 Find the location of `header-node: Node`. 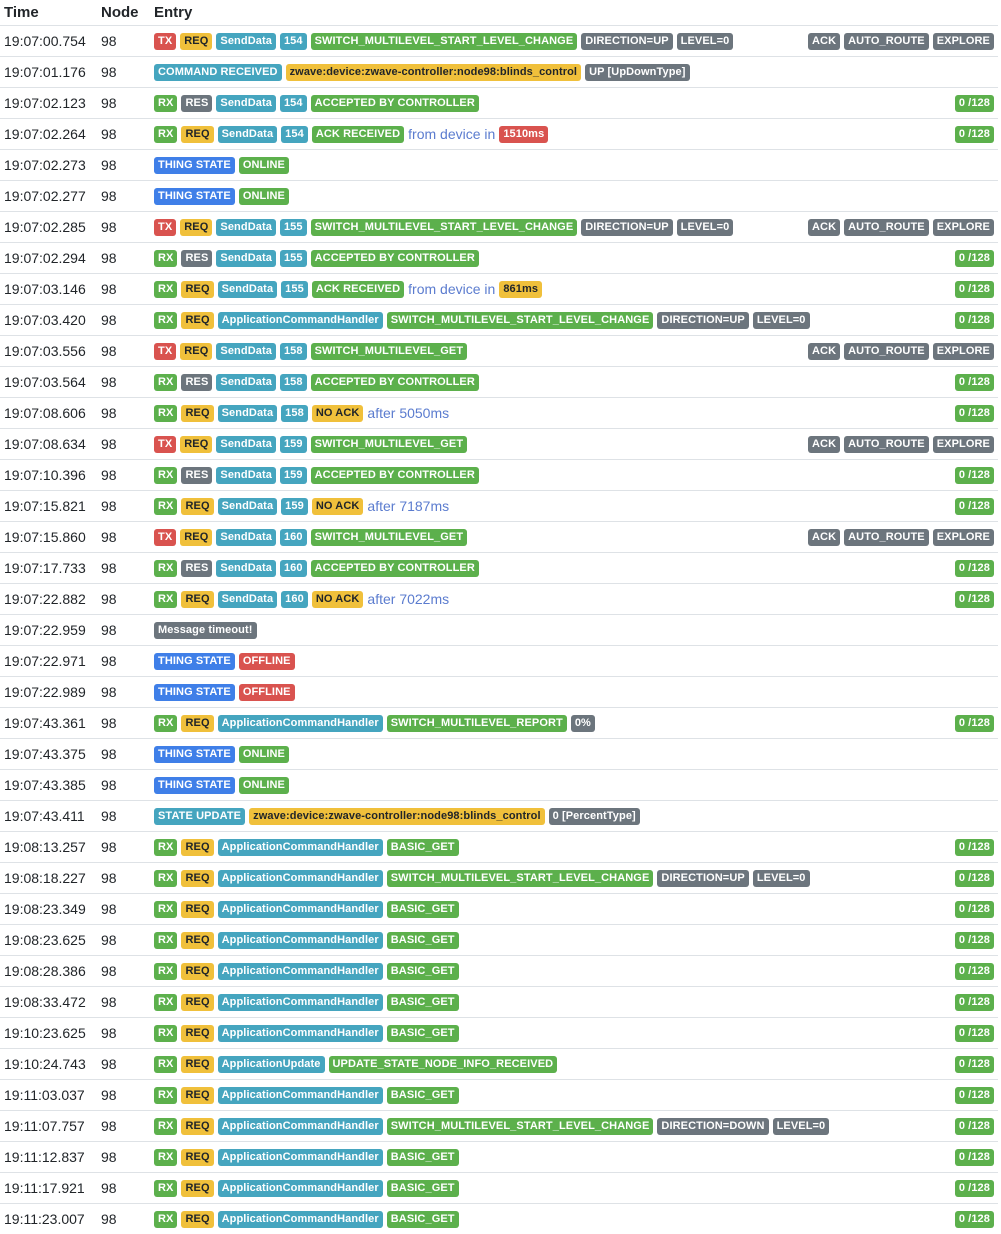

header-node: Node is located at coordinates (123, 13).